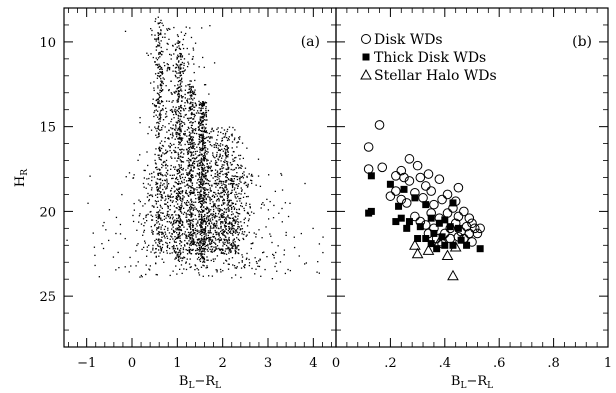  What do you see at coordinates (396, 222) in the screenshot?
I see `thick-disk-wd-point` at bounding box center [396, 222].